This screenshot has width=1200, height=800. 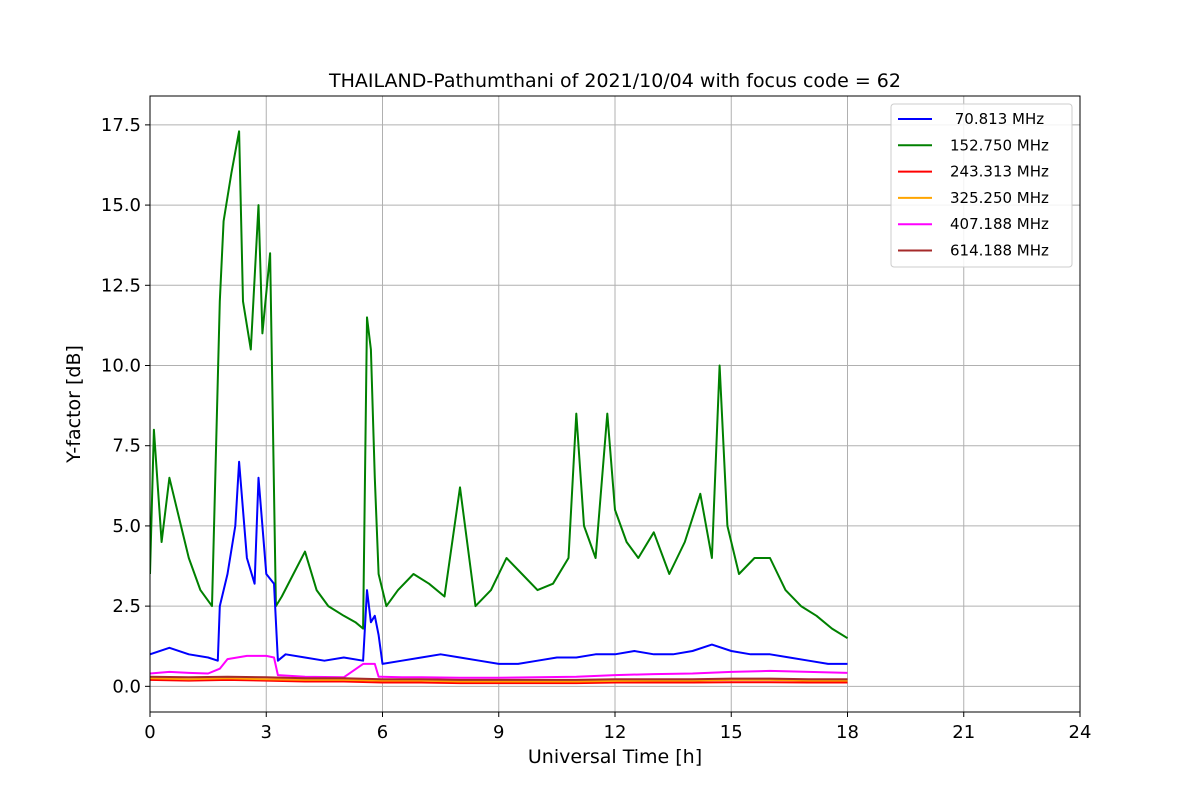 I want to click on series-line-614-188-mhz, so click(x=499, y=678).